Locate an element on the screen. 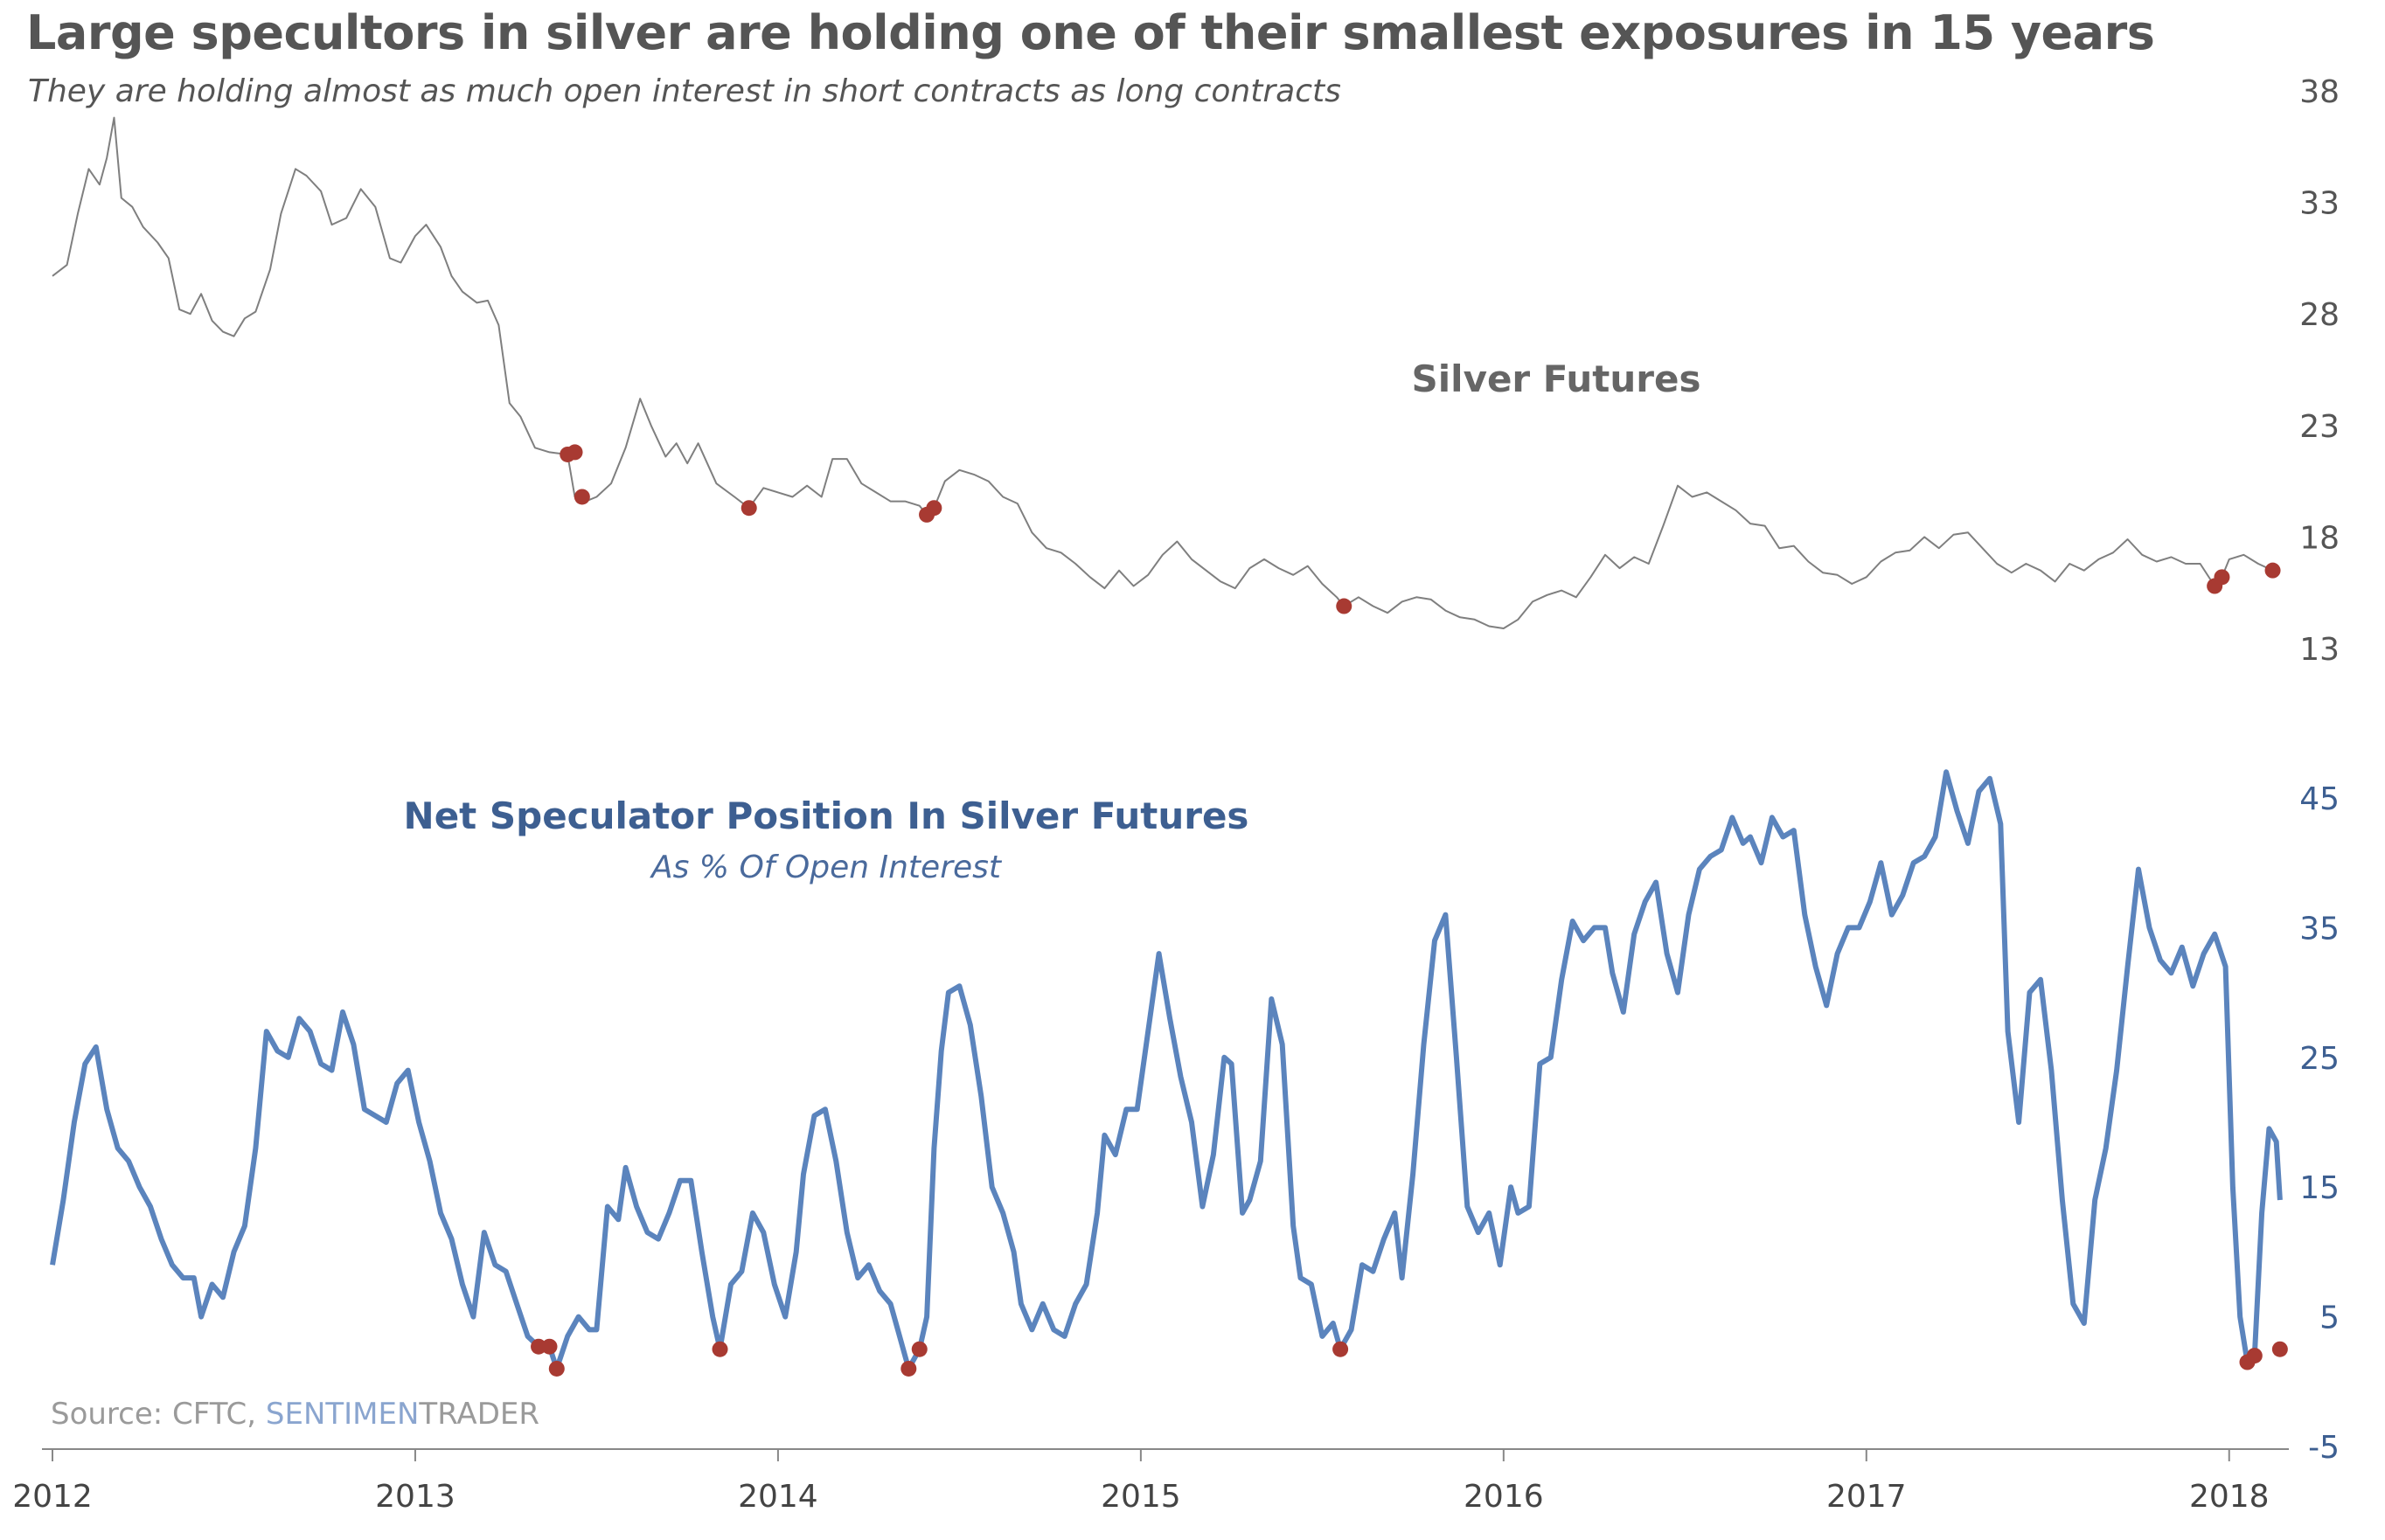  price-y-tick-label: 28 is located at coordinates (2319, 315).